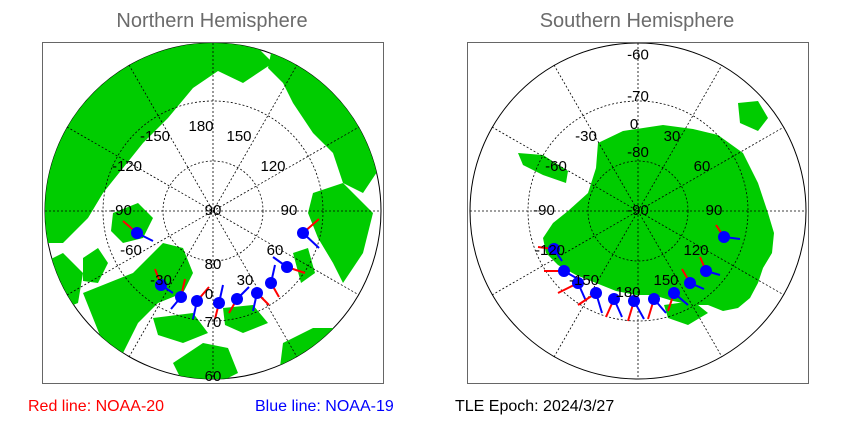 The height and width of the screenshot is (425, 850). Describe the element at coordinates (96, 406) in the screenshot. I see `legend-noaa20: Red line: NOAA-20` at that location.